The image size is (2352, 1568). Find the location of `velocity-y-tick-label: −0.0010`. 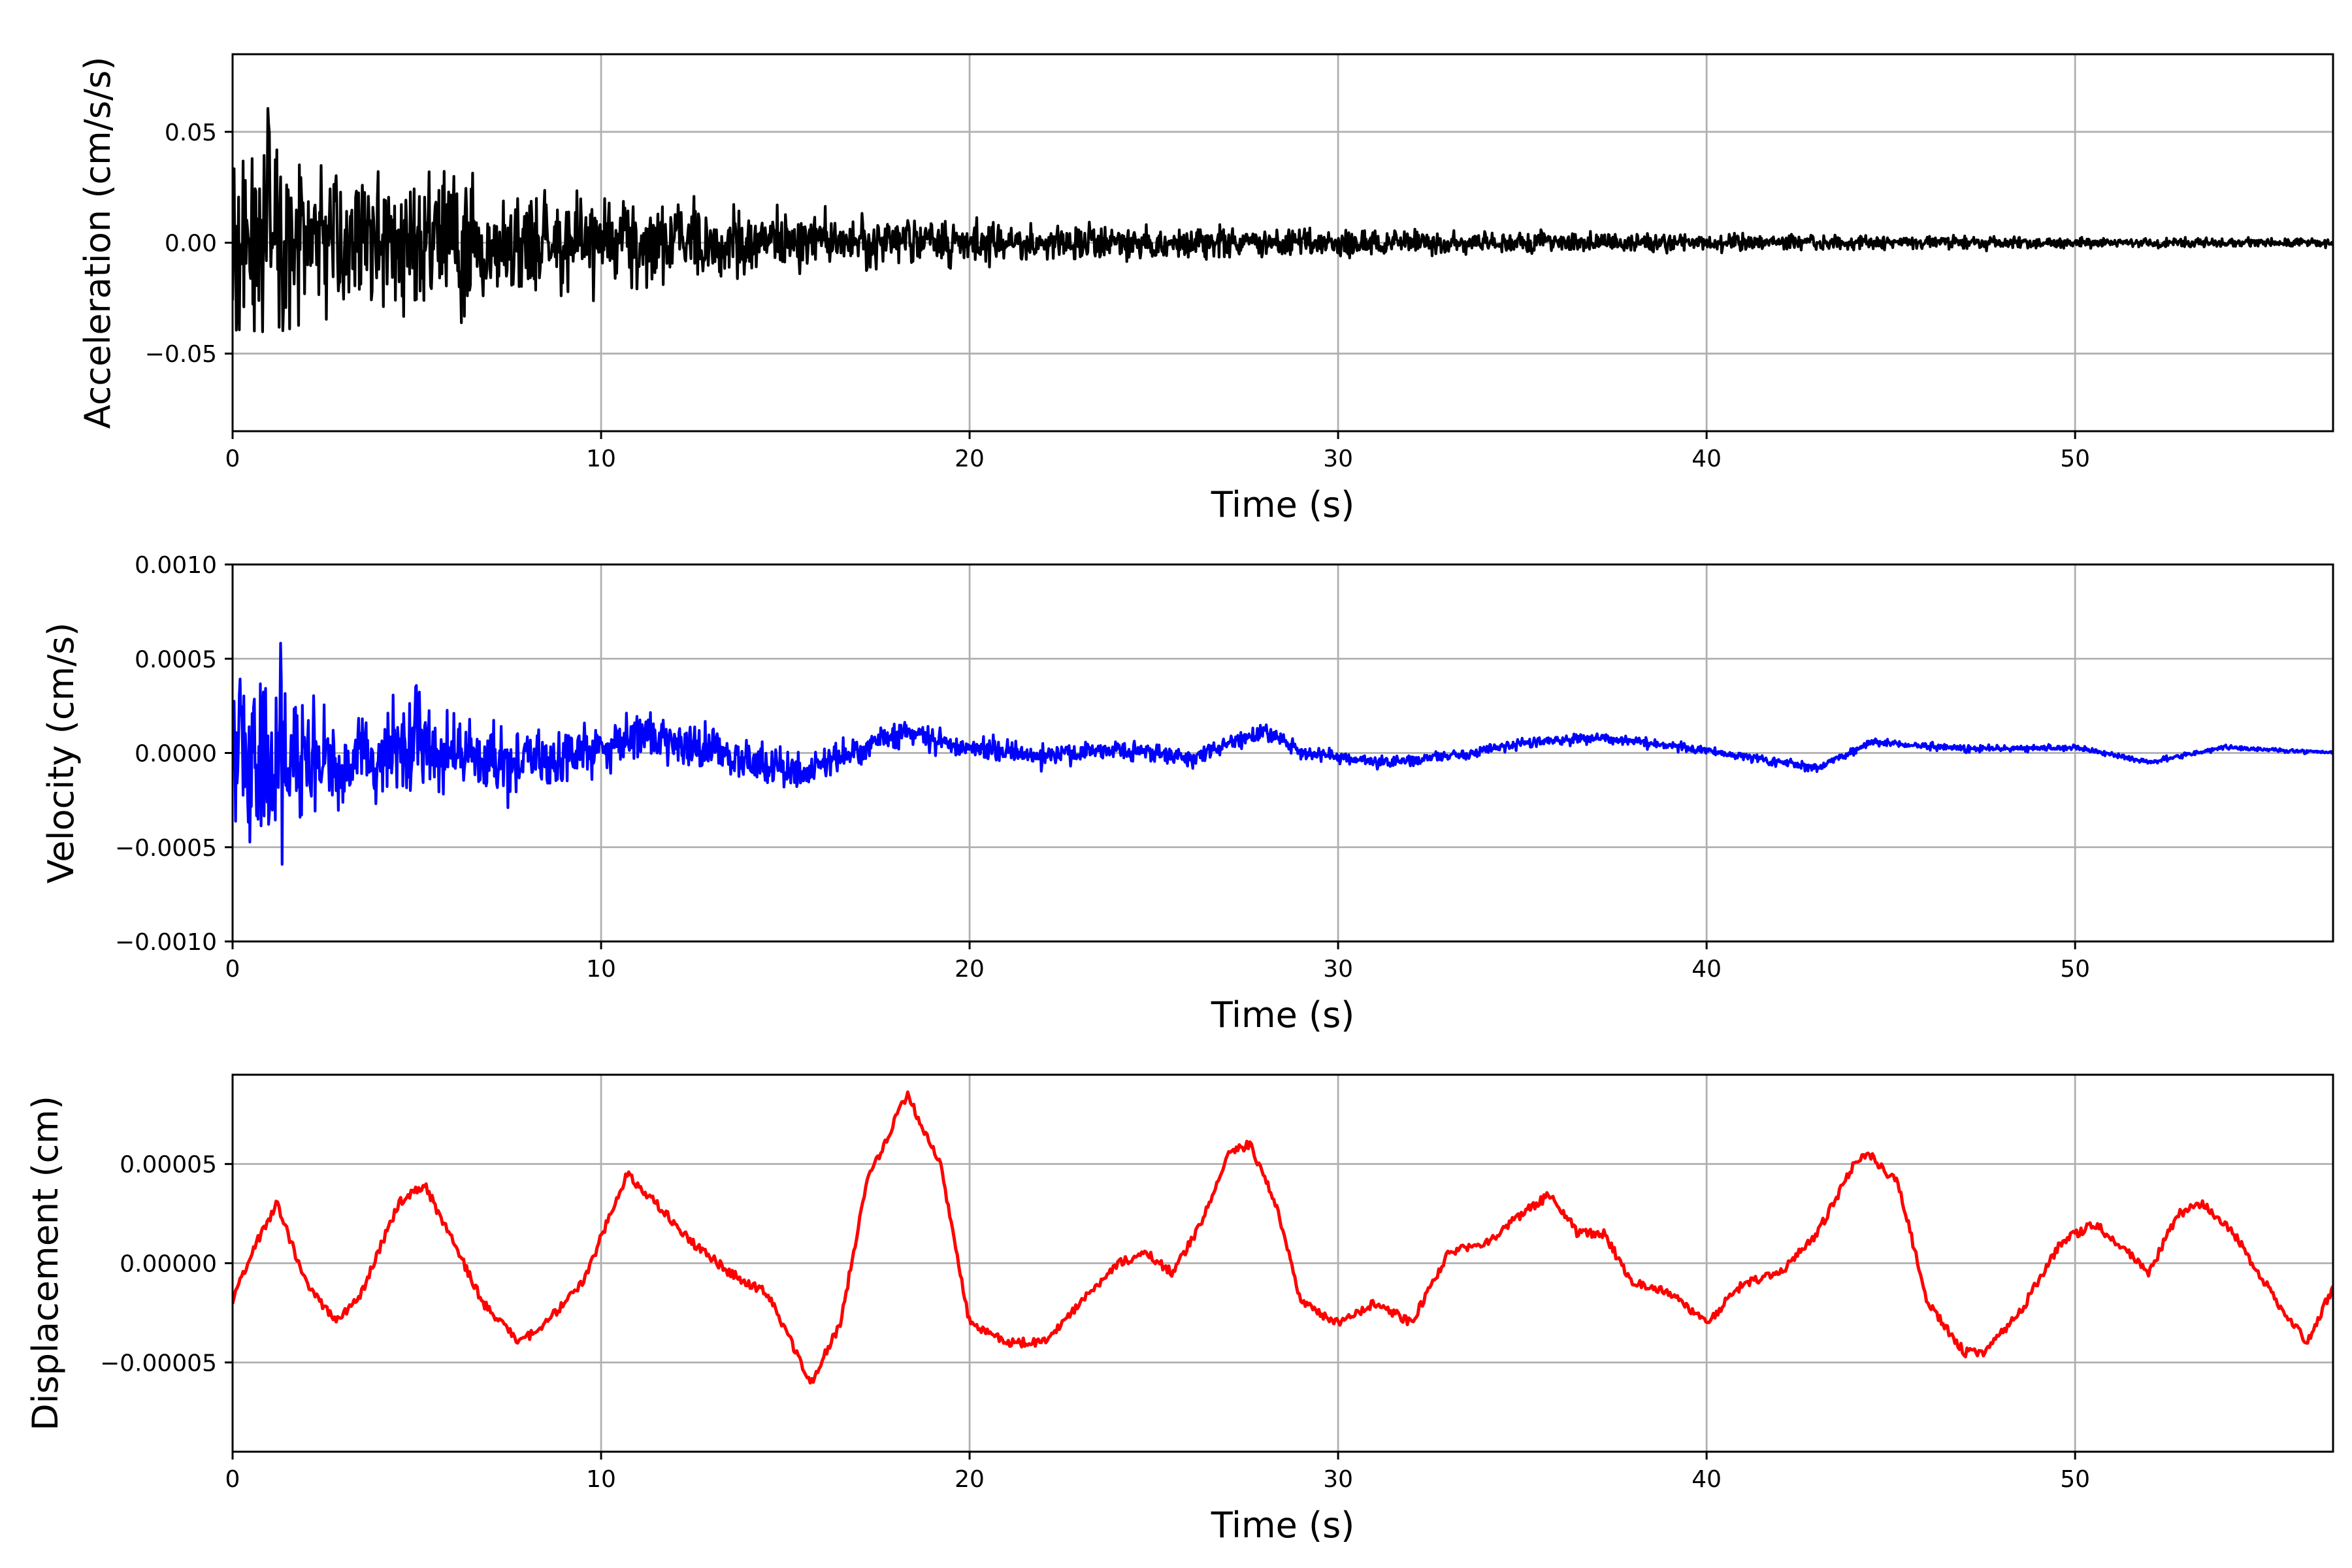

velocity-y-tick-label: −0.0010 is located at coordinates (166, 942).